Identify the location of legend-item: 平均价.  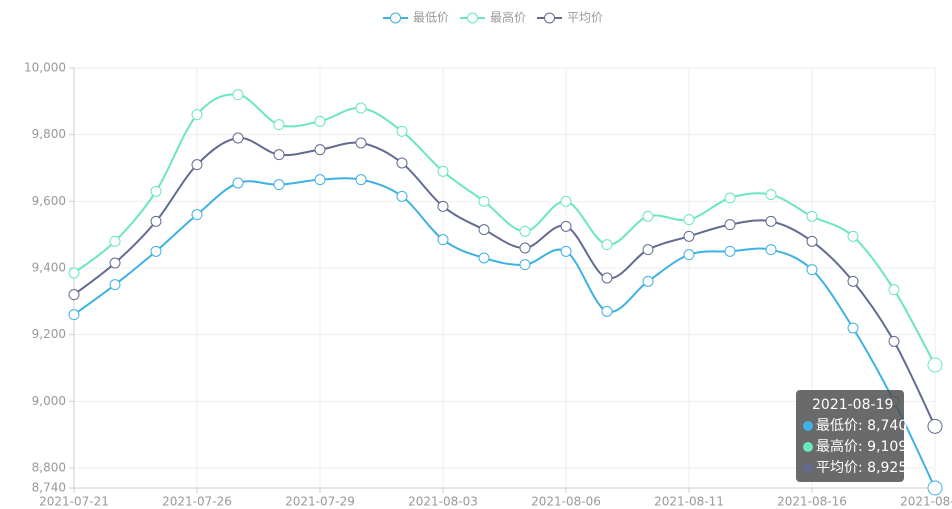
(570, 18).